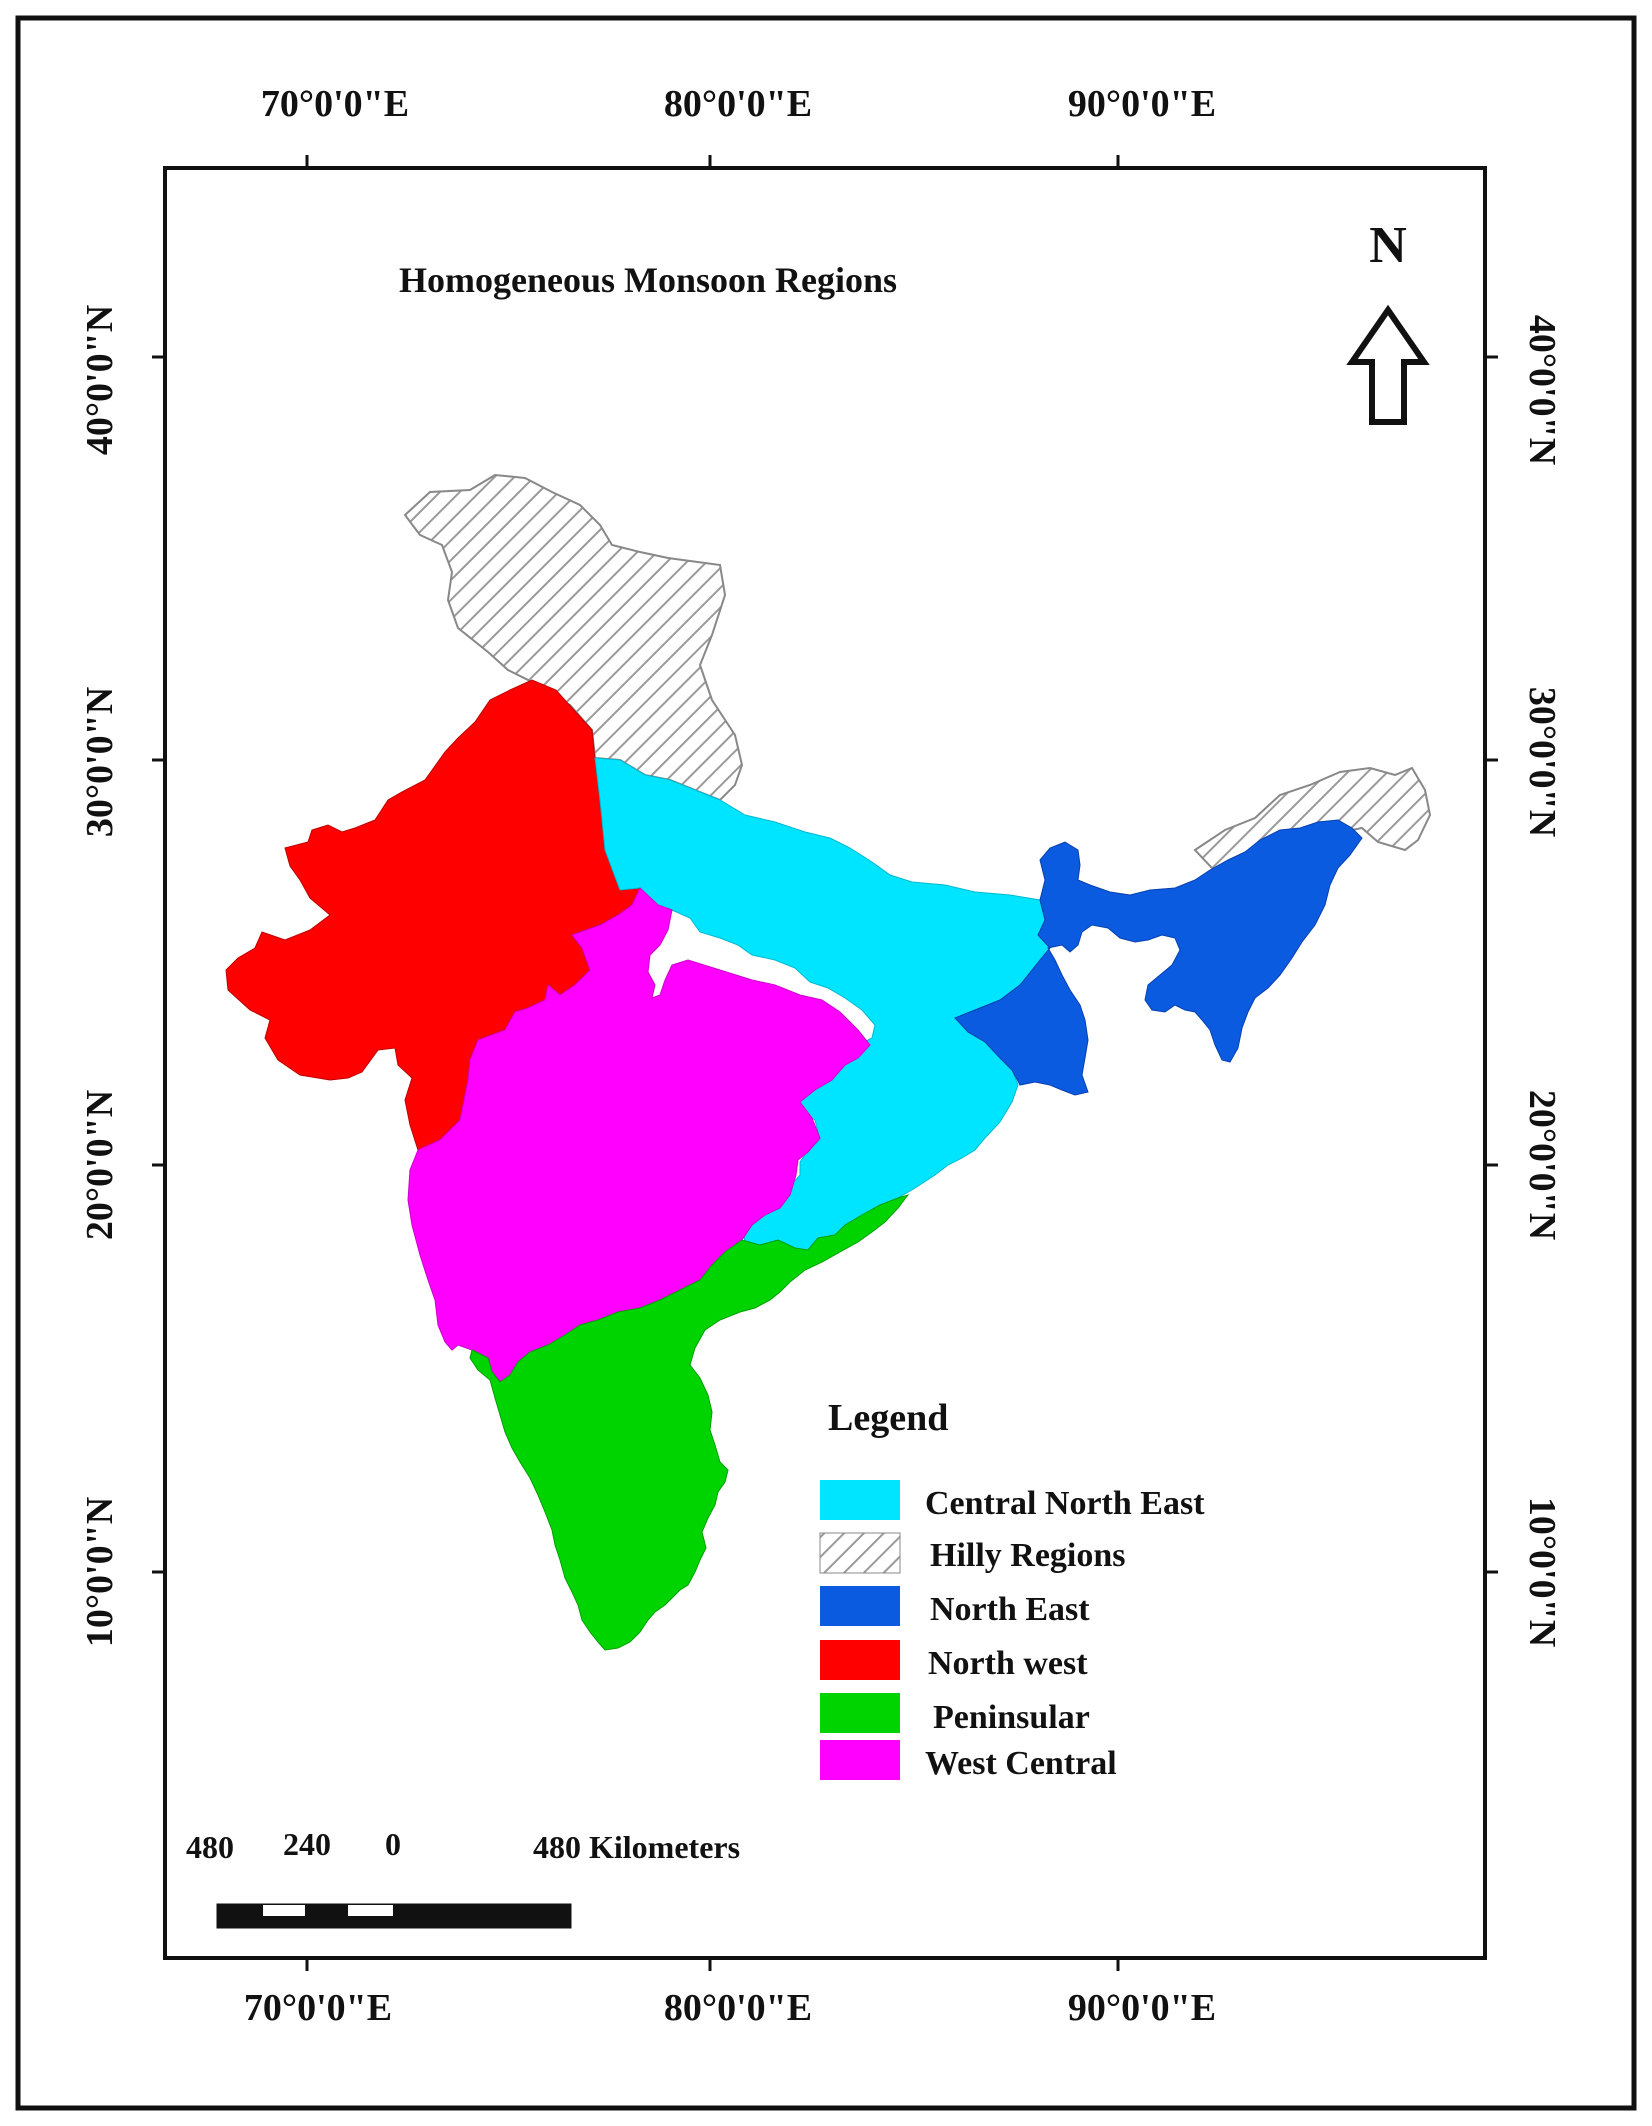 The height and width of the screenshot is (2126, 1652). Describe the element at coordinates (307, 1844) in the screenshot. I see `scale-label-240: 240` at that location.